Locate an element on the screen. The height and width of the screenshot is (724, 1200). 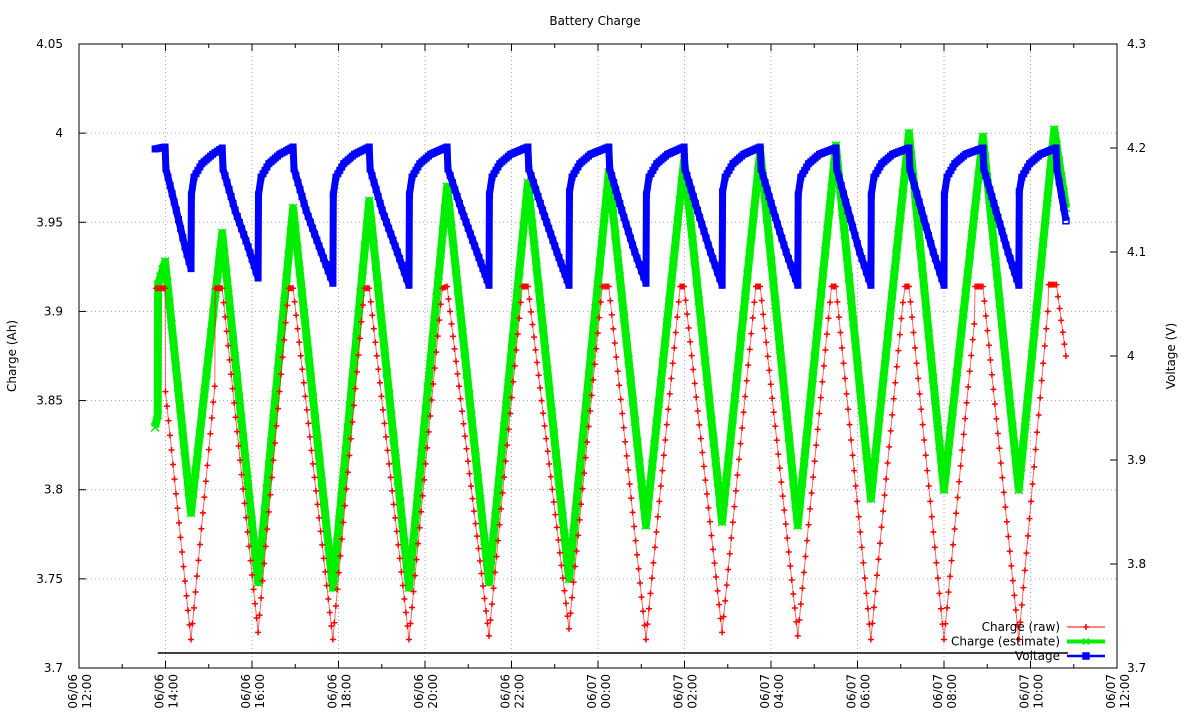
x-tick-label-time: 06:00 is located at coordinates (866, 691).